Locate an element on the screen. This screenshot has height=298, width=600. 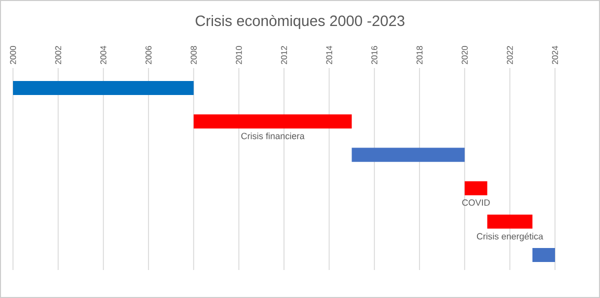
x-tick-label: 2000 is located at coordinates (13, 55).